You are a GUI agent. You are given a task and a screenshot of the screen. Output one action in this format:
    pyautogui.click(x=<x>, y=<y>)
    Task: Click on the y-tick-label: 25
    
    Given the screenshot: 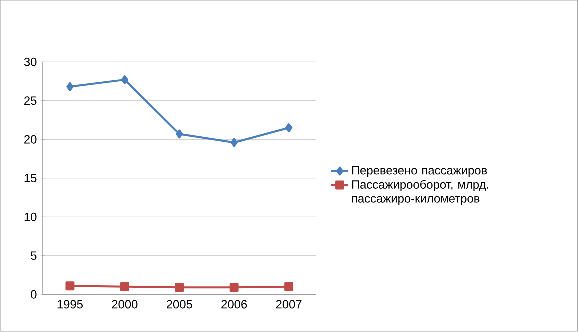 What is the action you would take?
    pyautogui.click(x=30, y=101)
    